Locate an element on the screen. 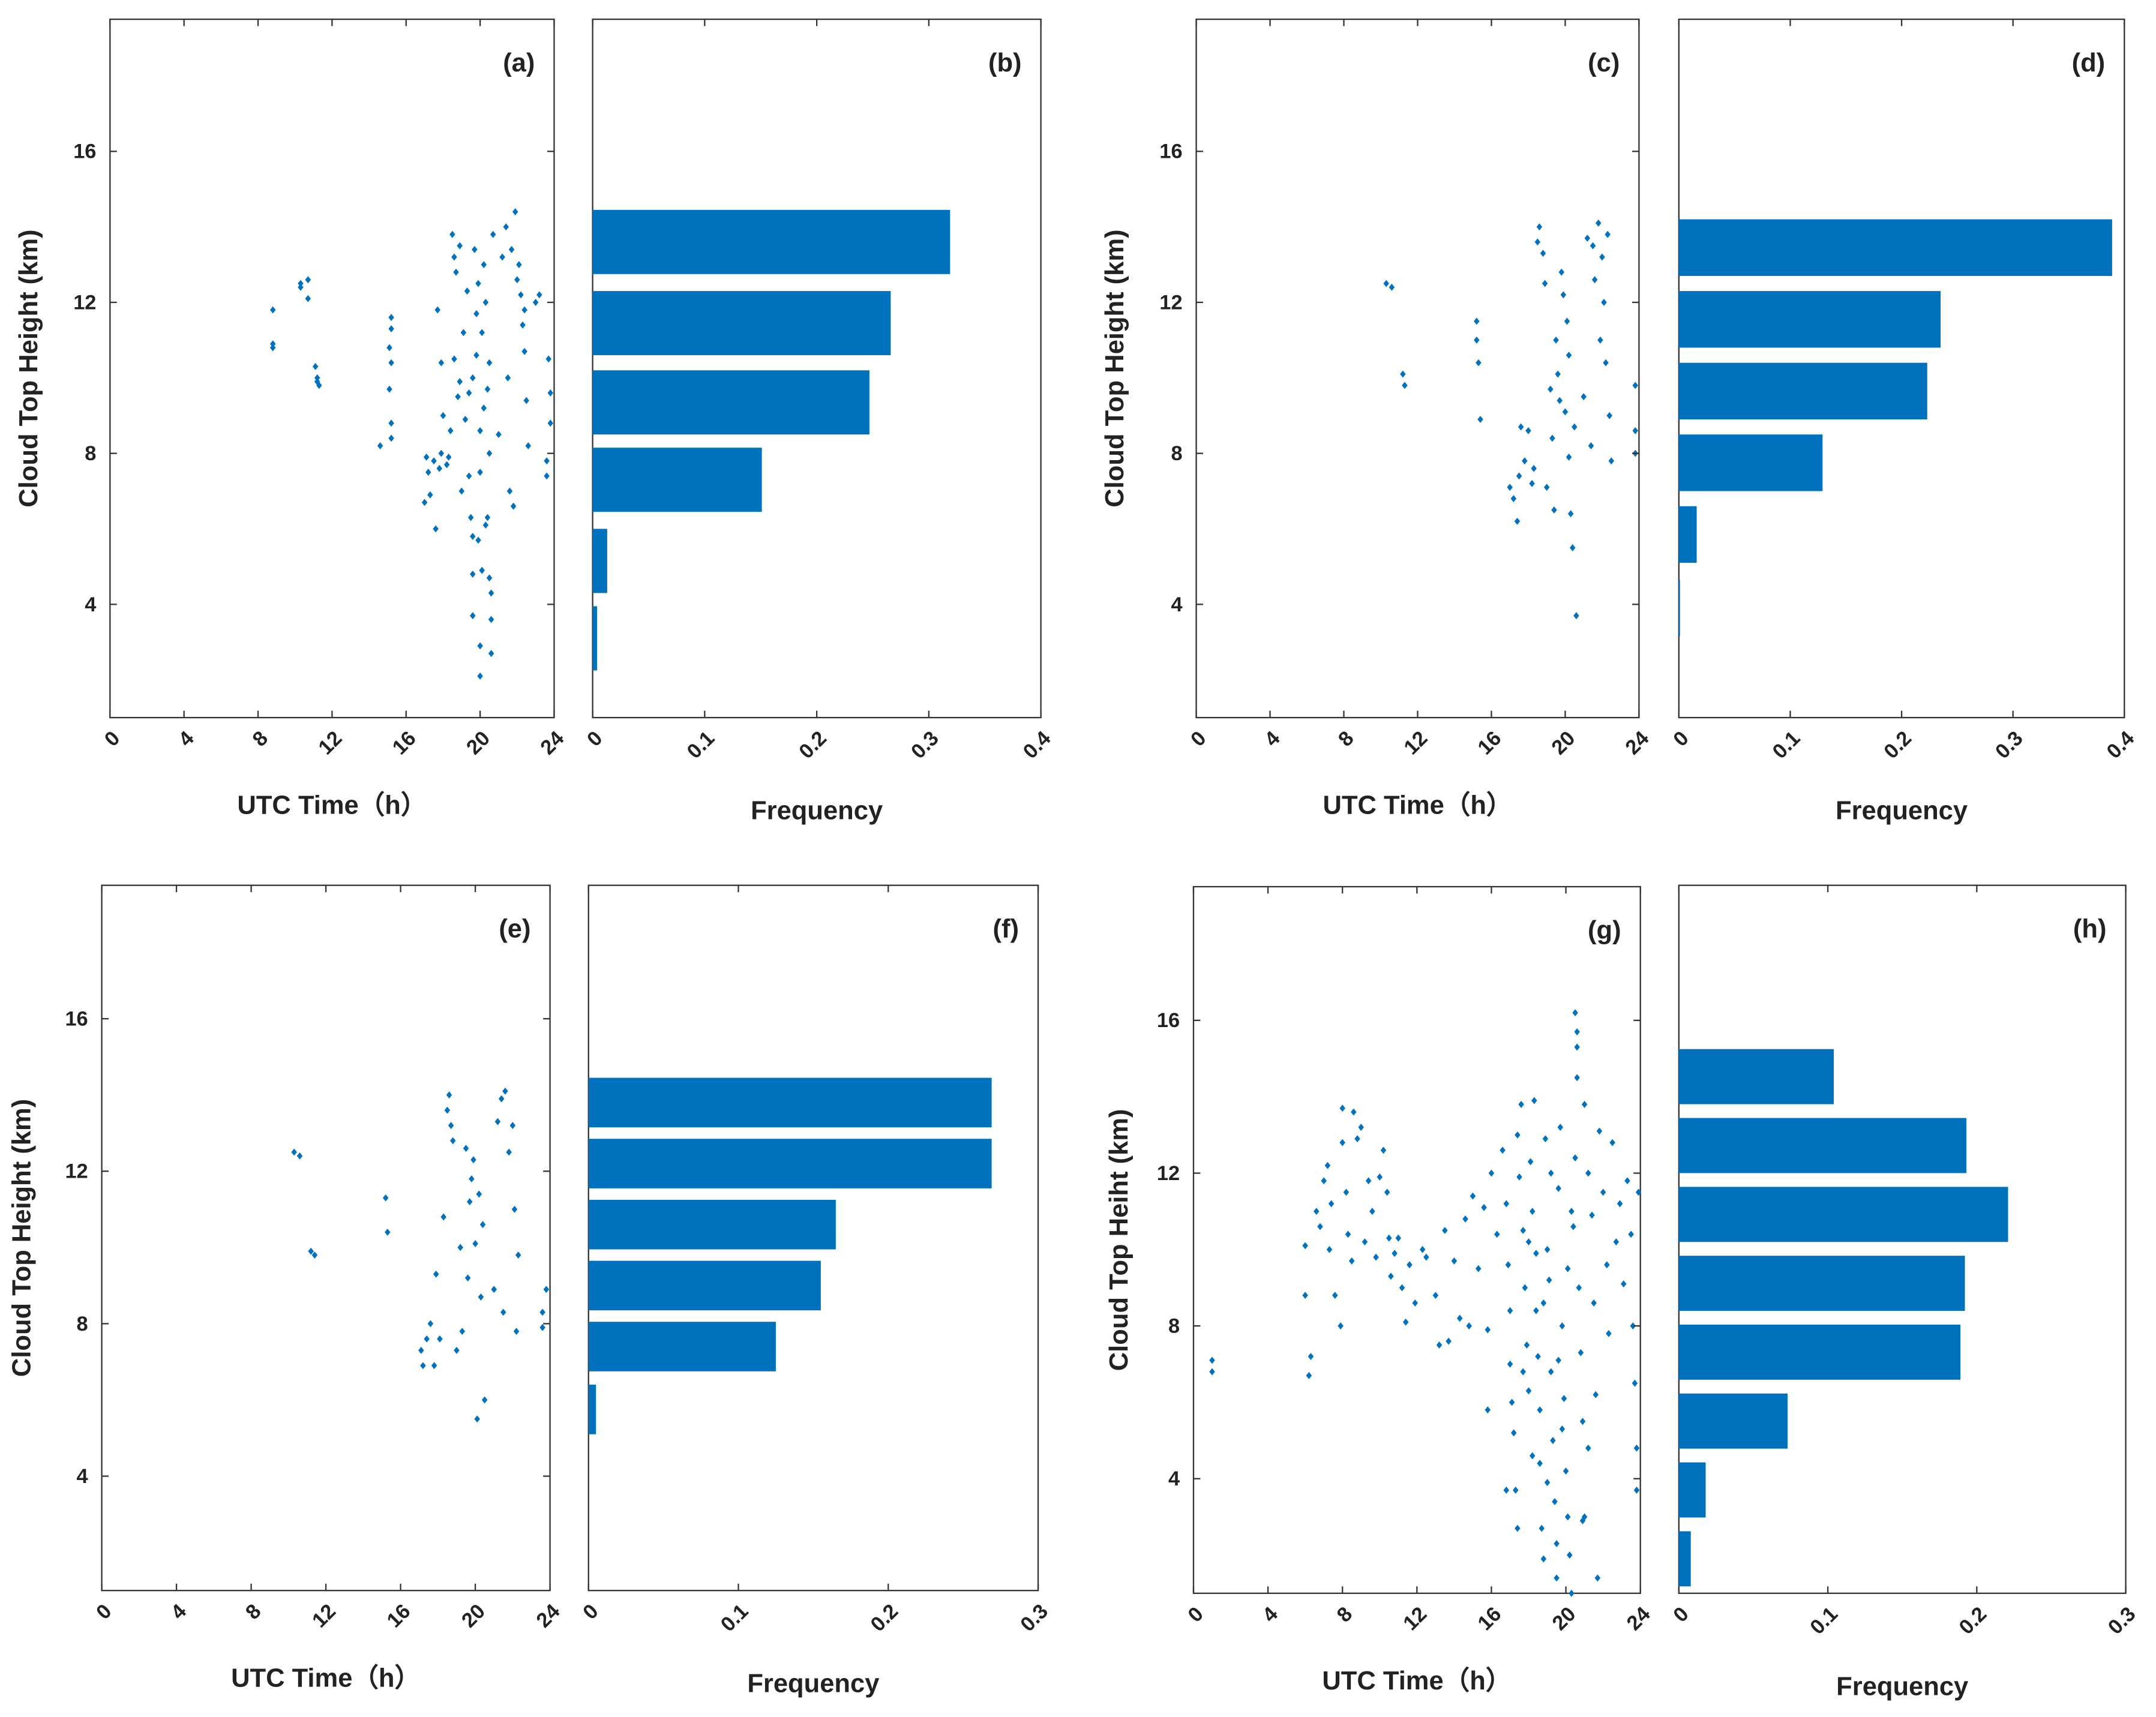 The width and height of the screenshot is (2156, 1717). x-tick-label: 4 is located at coordinates (186, 739).